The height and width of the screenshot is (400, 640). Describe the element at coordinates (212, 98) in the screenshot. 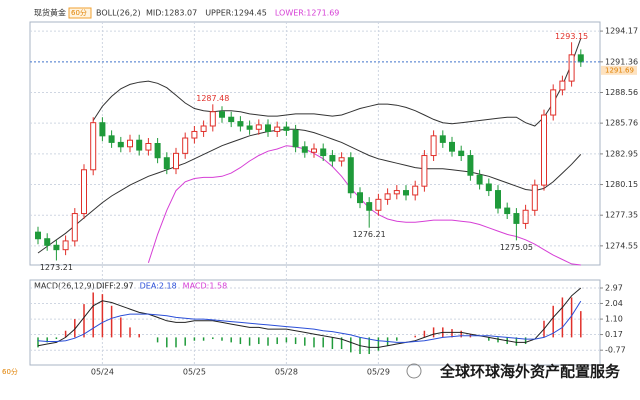

I see `high-label: 1287.48` at that location.